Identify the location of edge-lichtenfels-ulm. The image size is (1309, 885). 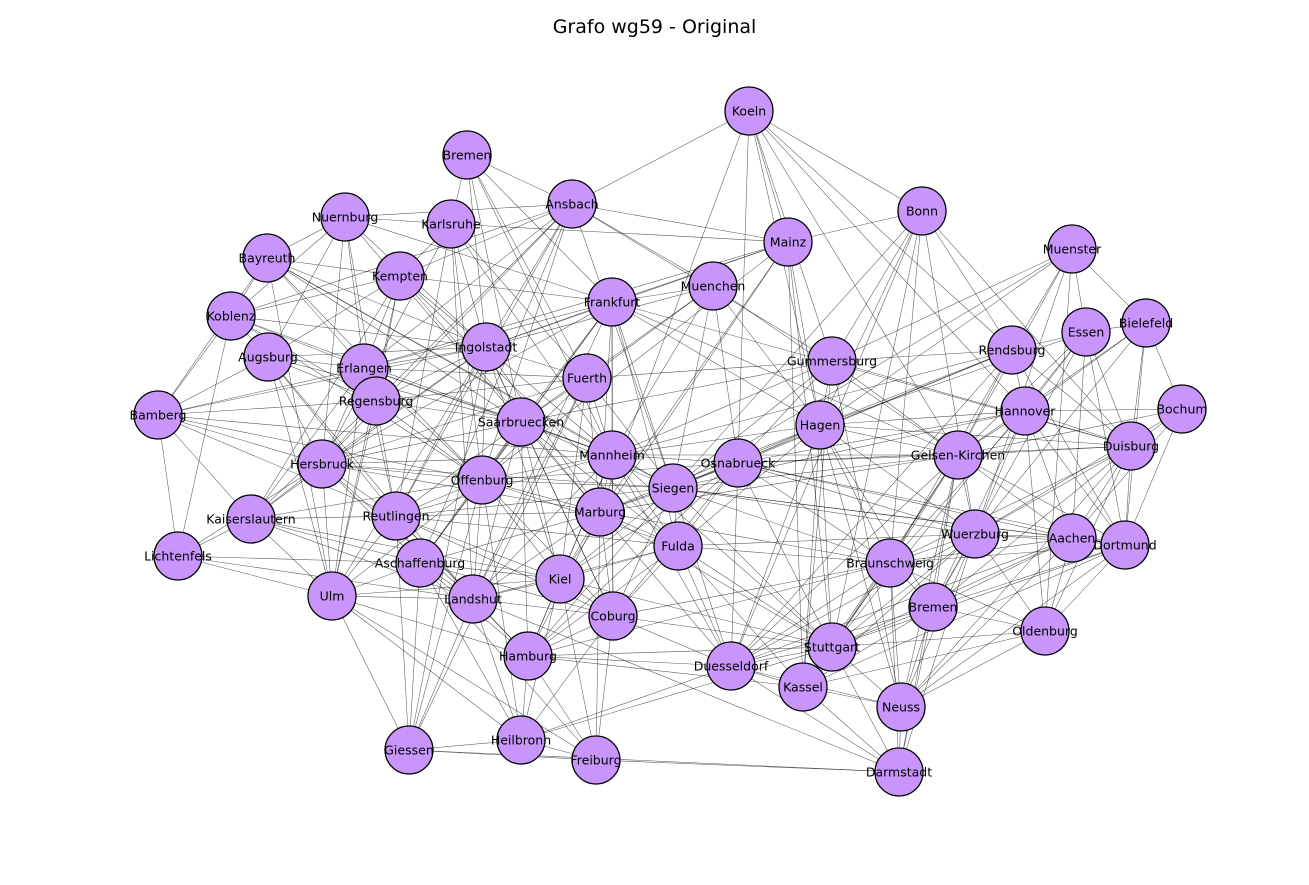
(255, 576).